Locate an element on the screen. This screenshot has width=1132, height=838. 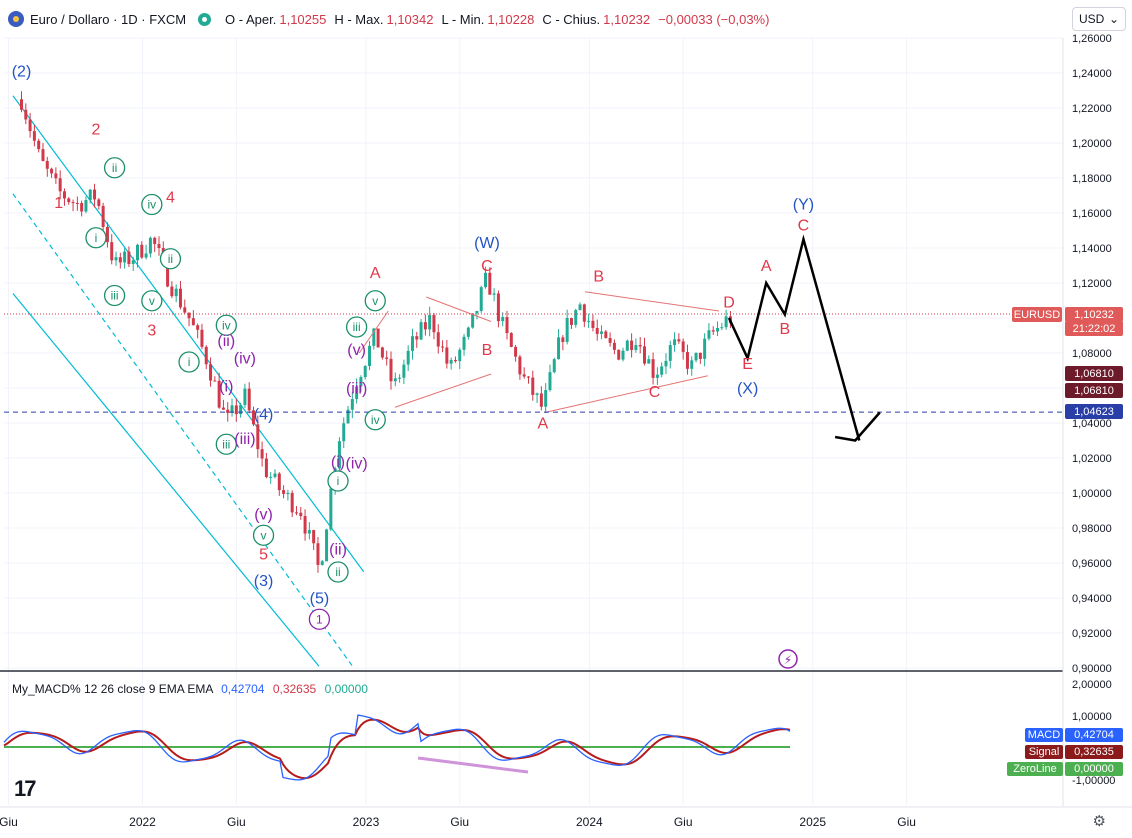
macd-value-2: 0,32635 is located at coordinates (294, 689).